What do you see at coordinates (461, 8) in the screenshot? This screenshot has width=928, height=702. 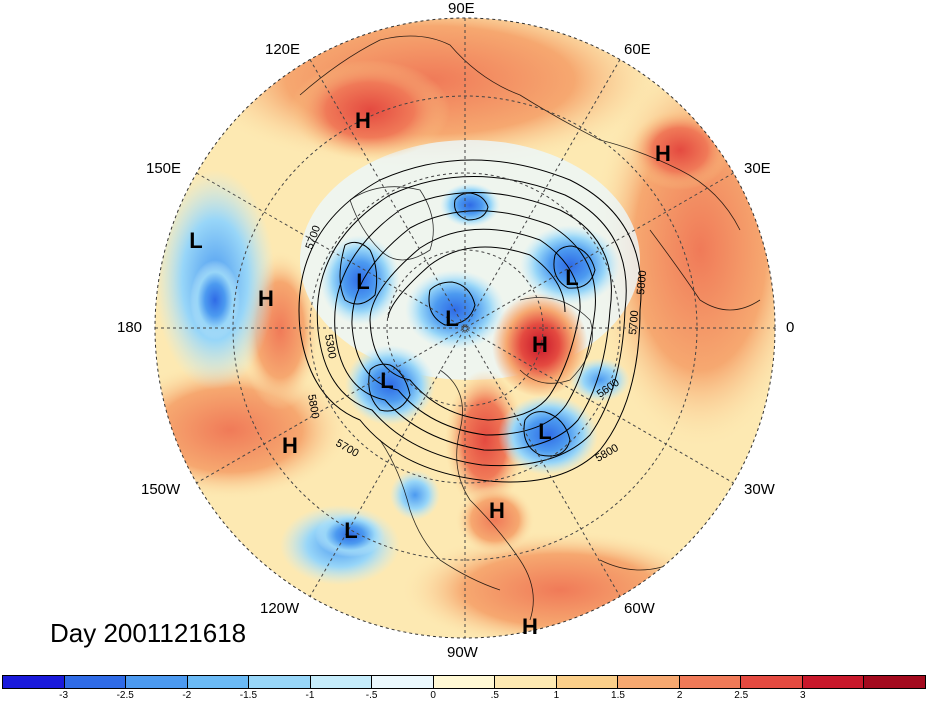 I see `lon-label-90e: 90E` at bounding box center [461, 8].